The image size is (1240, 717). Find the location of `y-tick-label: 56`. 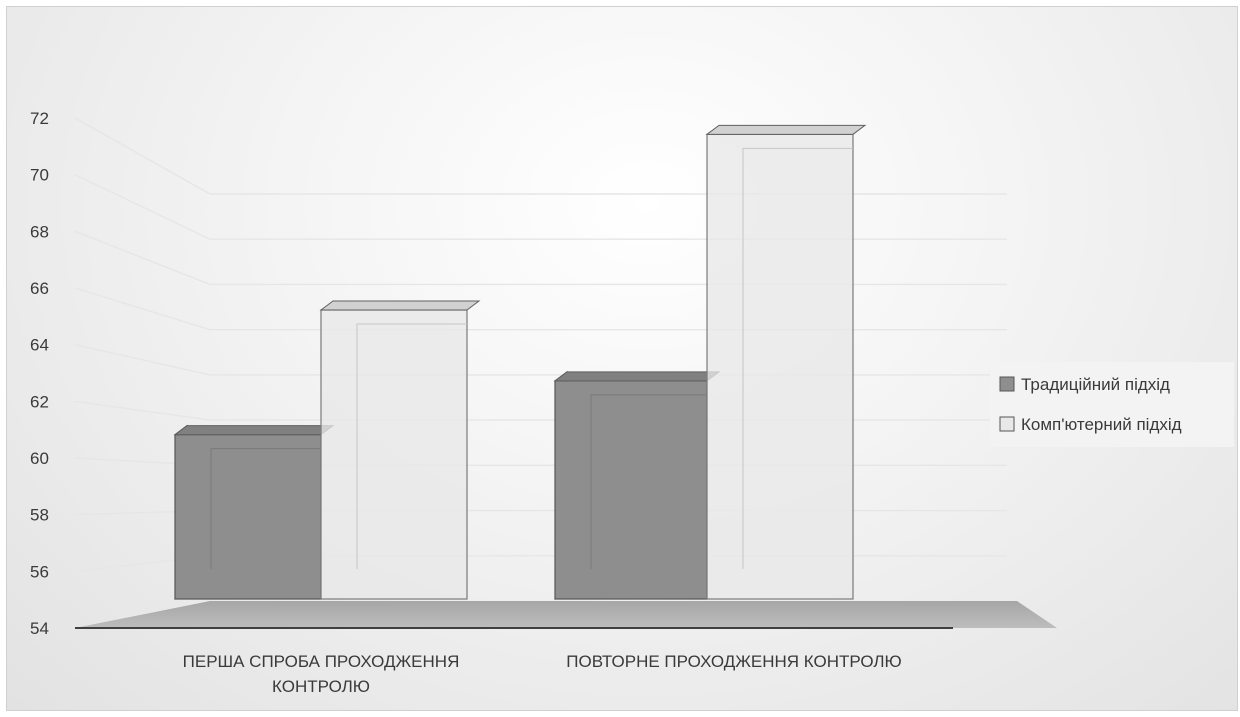

y-tick-label: 56 is located at coordinates (39, 571).